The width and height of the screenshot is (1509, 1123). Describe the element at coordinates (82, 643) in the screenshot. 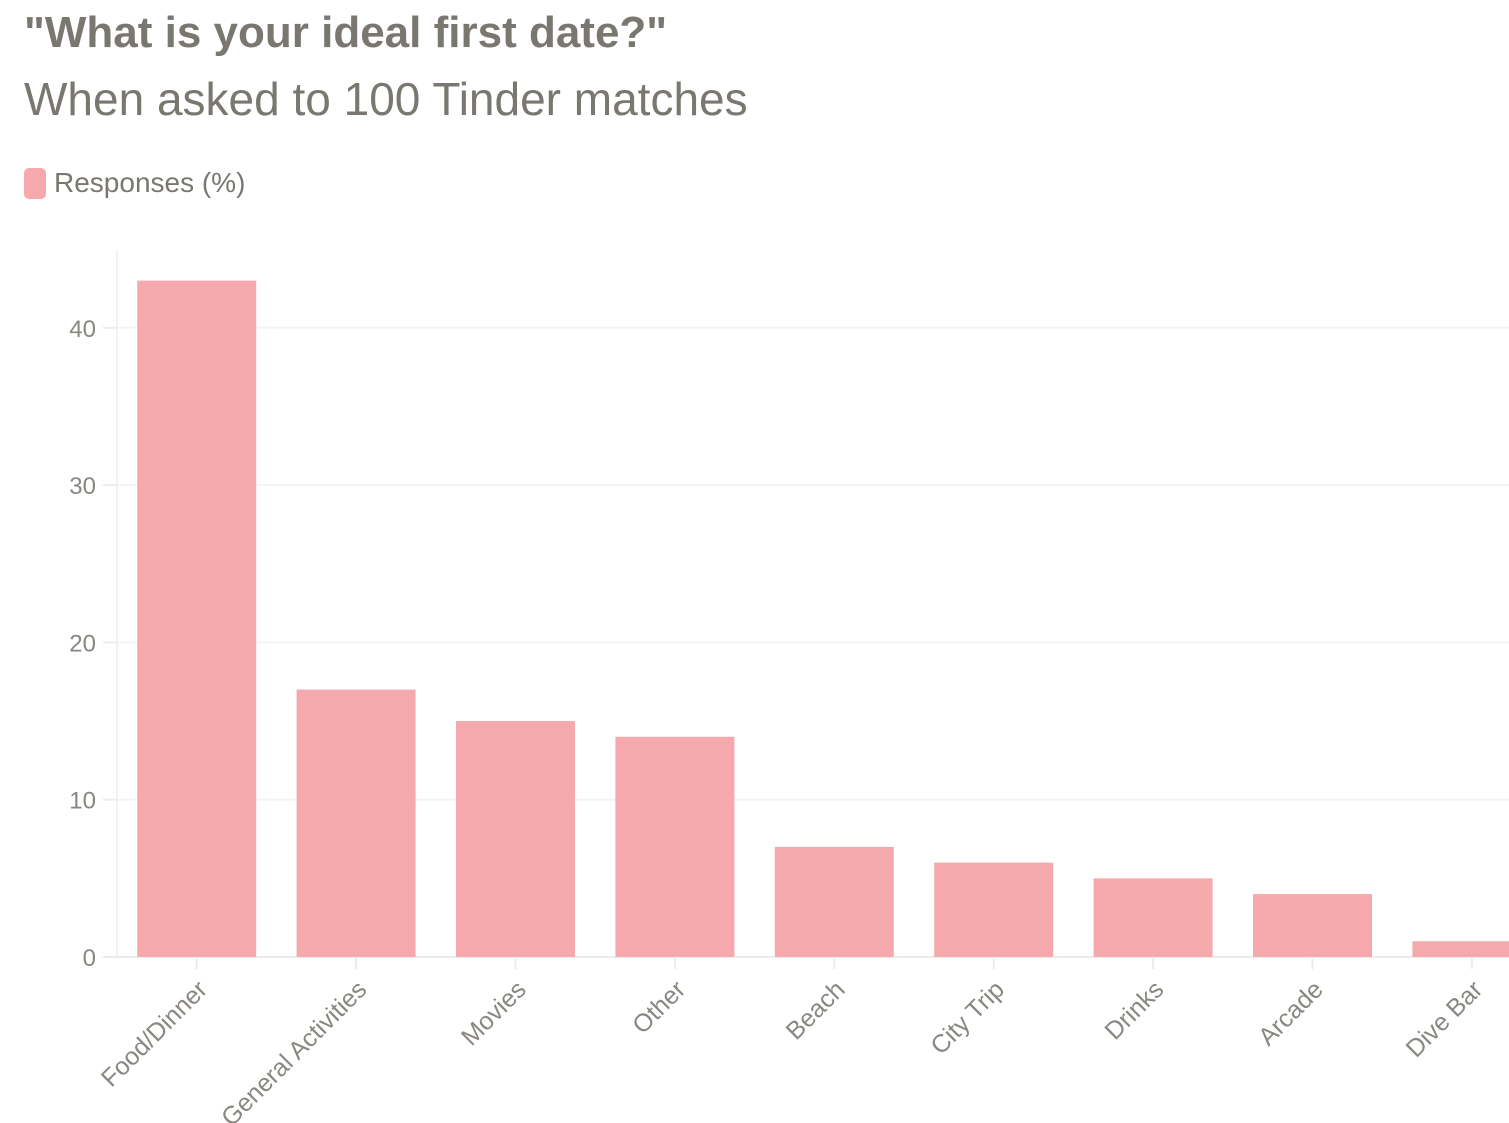

I see `y-tick-label: 20` at that location.